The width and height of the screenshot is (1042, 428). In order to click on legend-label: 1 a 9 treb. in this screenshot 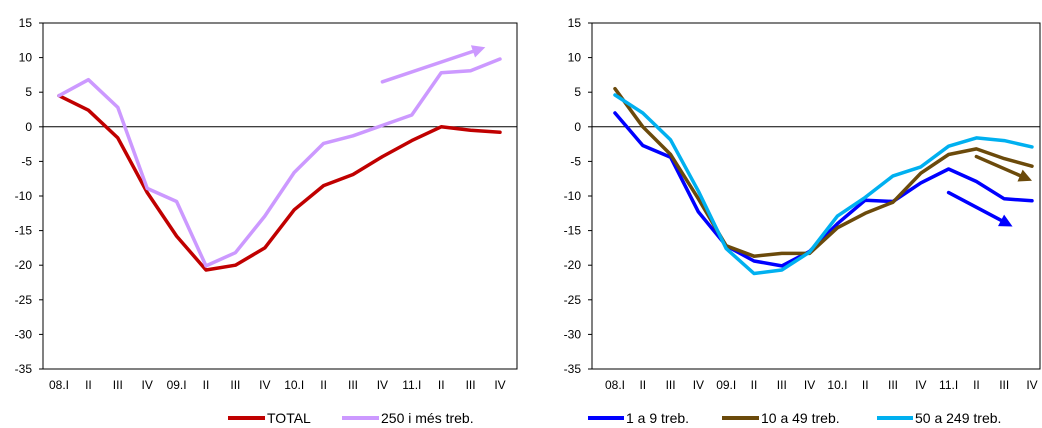, I will do `click(657, 418)`.